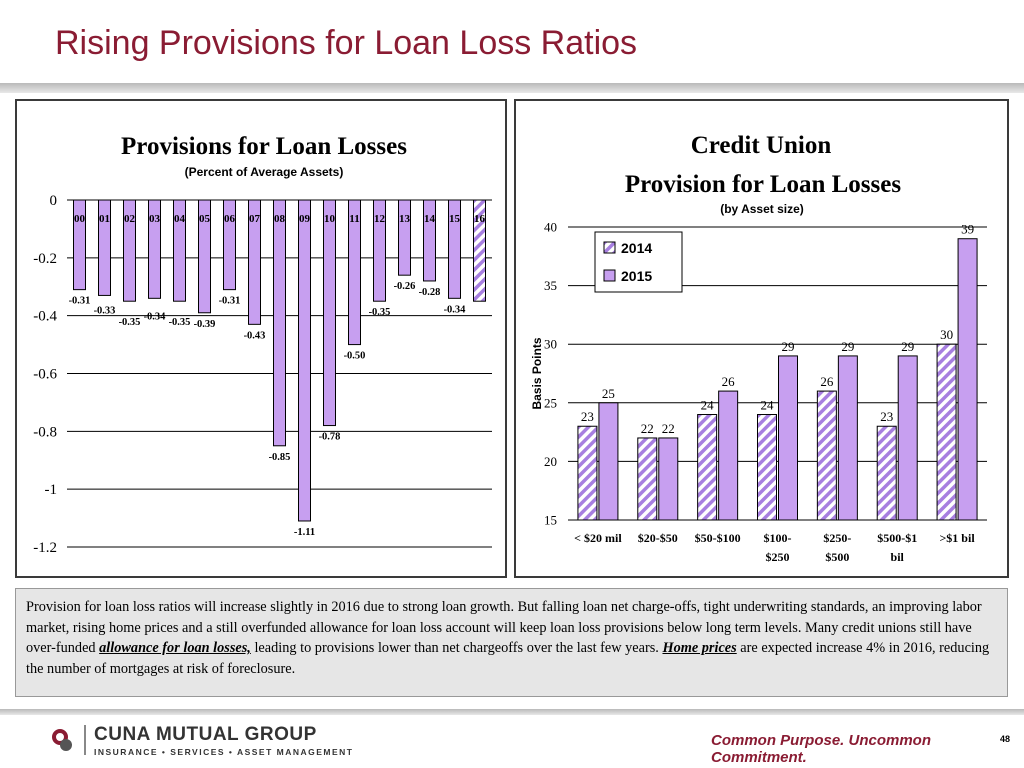 The image size is (1024, 768). What do you see at coordinates (205, 324) in the screenshot?
I see `data-label: -0.39` at bounding box center [205, 324].